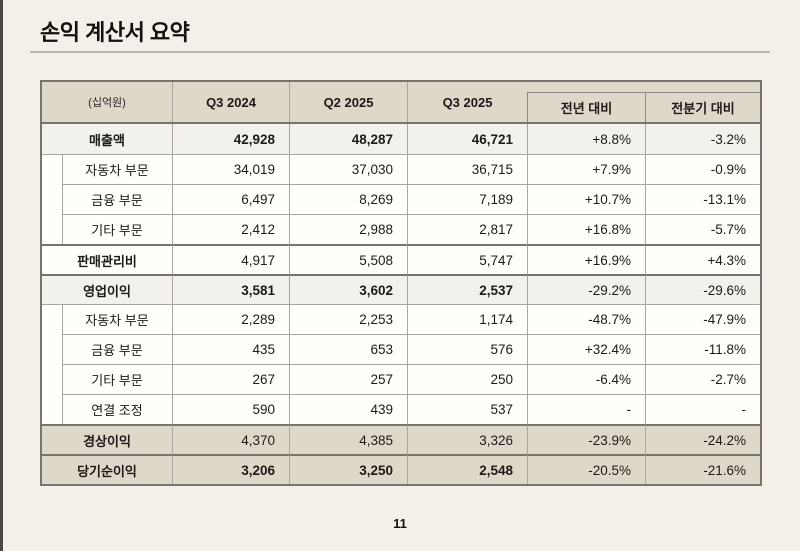 The image size is (800, 551). I want to click on table-row: 자동차 부문 2,289 2,253 1,174 -48.7% -47.9%, so click(401, 319).